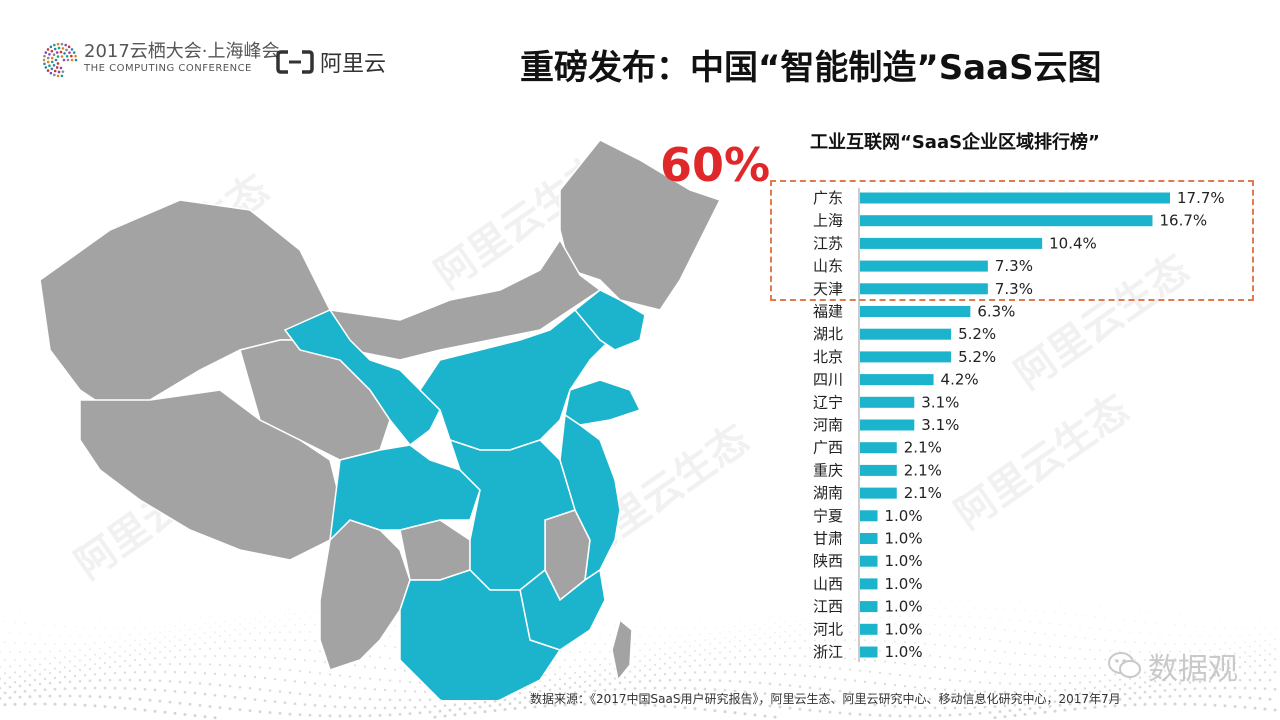 This screenshot has height=720, width=1280. I want to click on conference-name: 2017云栖大会·上海峰会 THE COMPUTING CONFERENCE, so click(182, 59).